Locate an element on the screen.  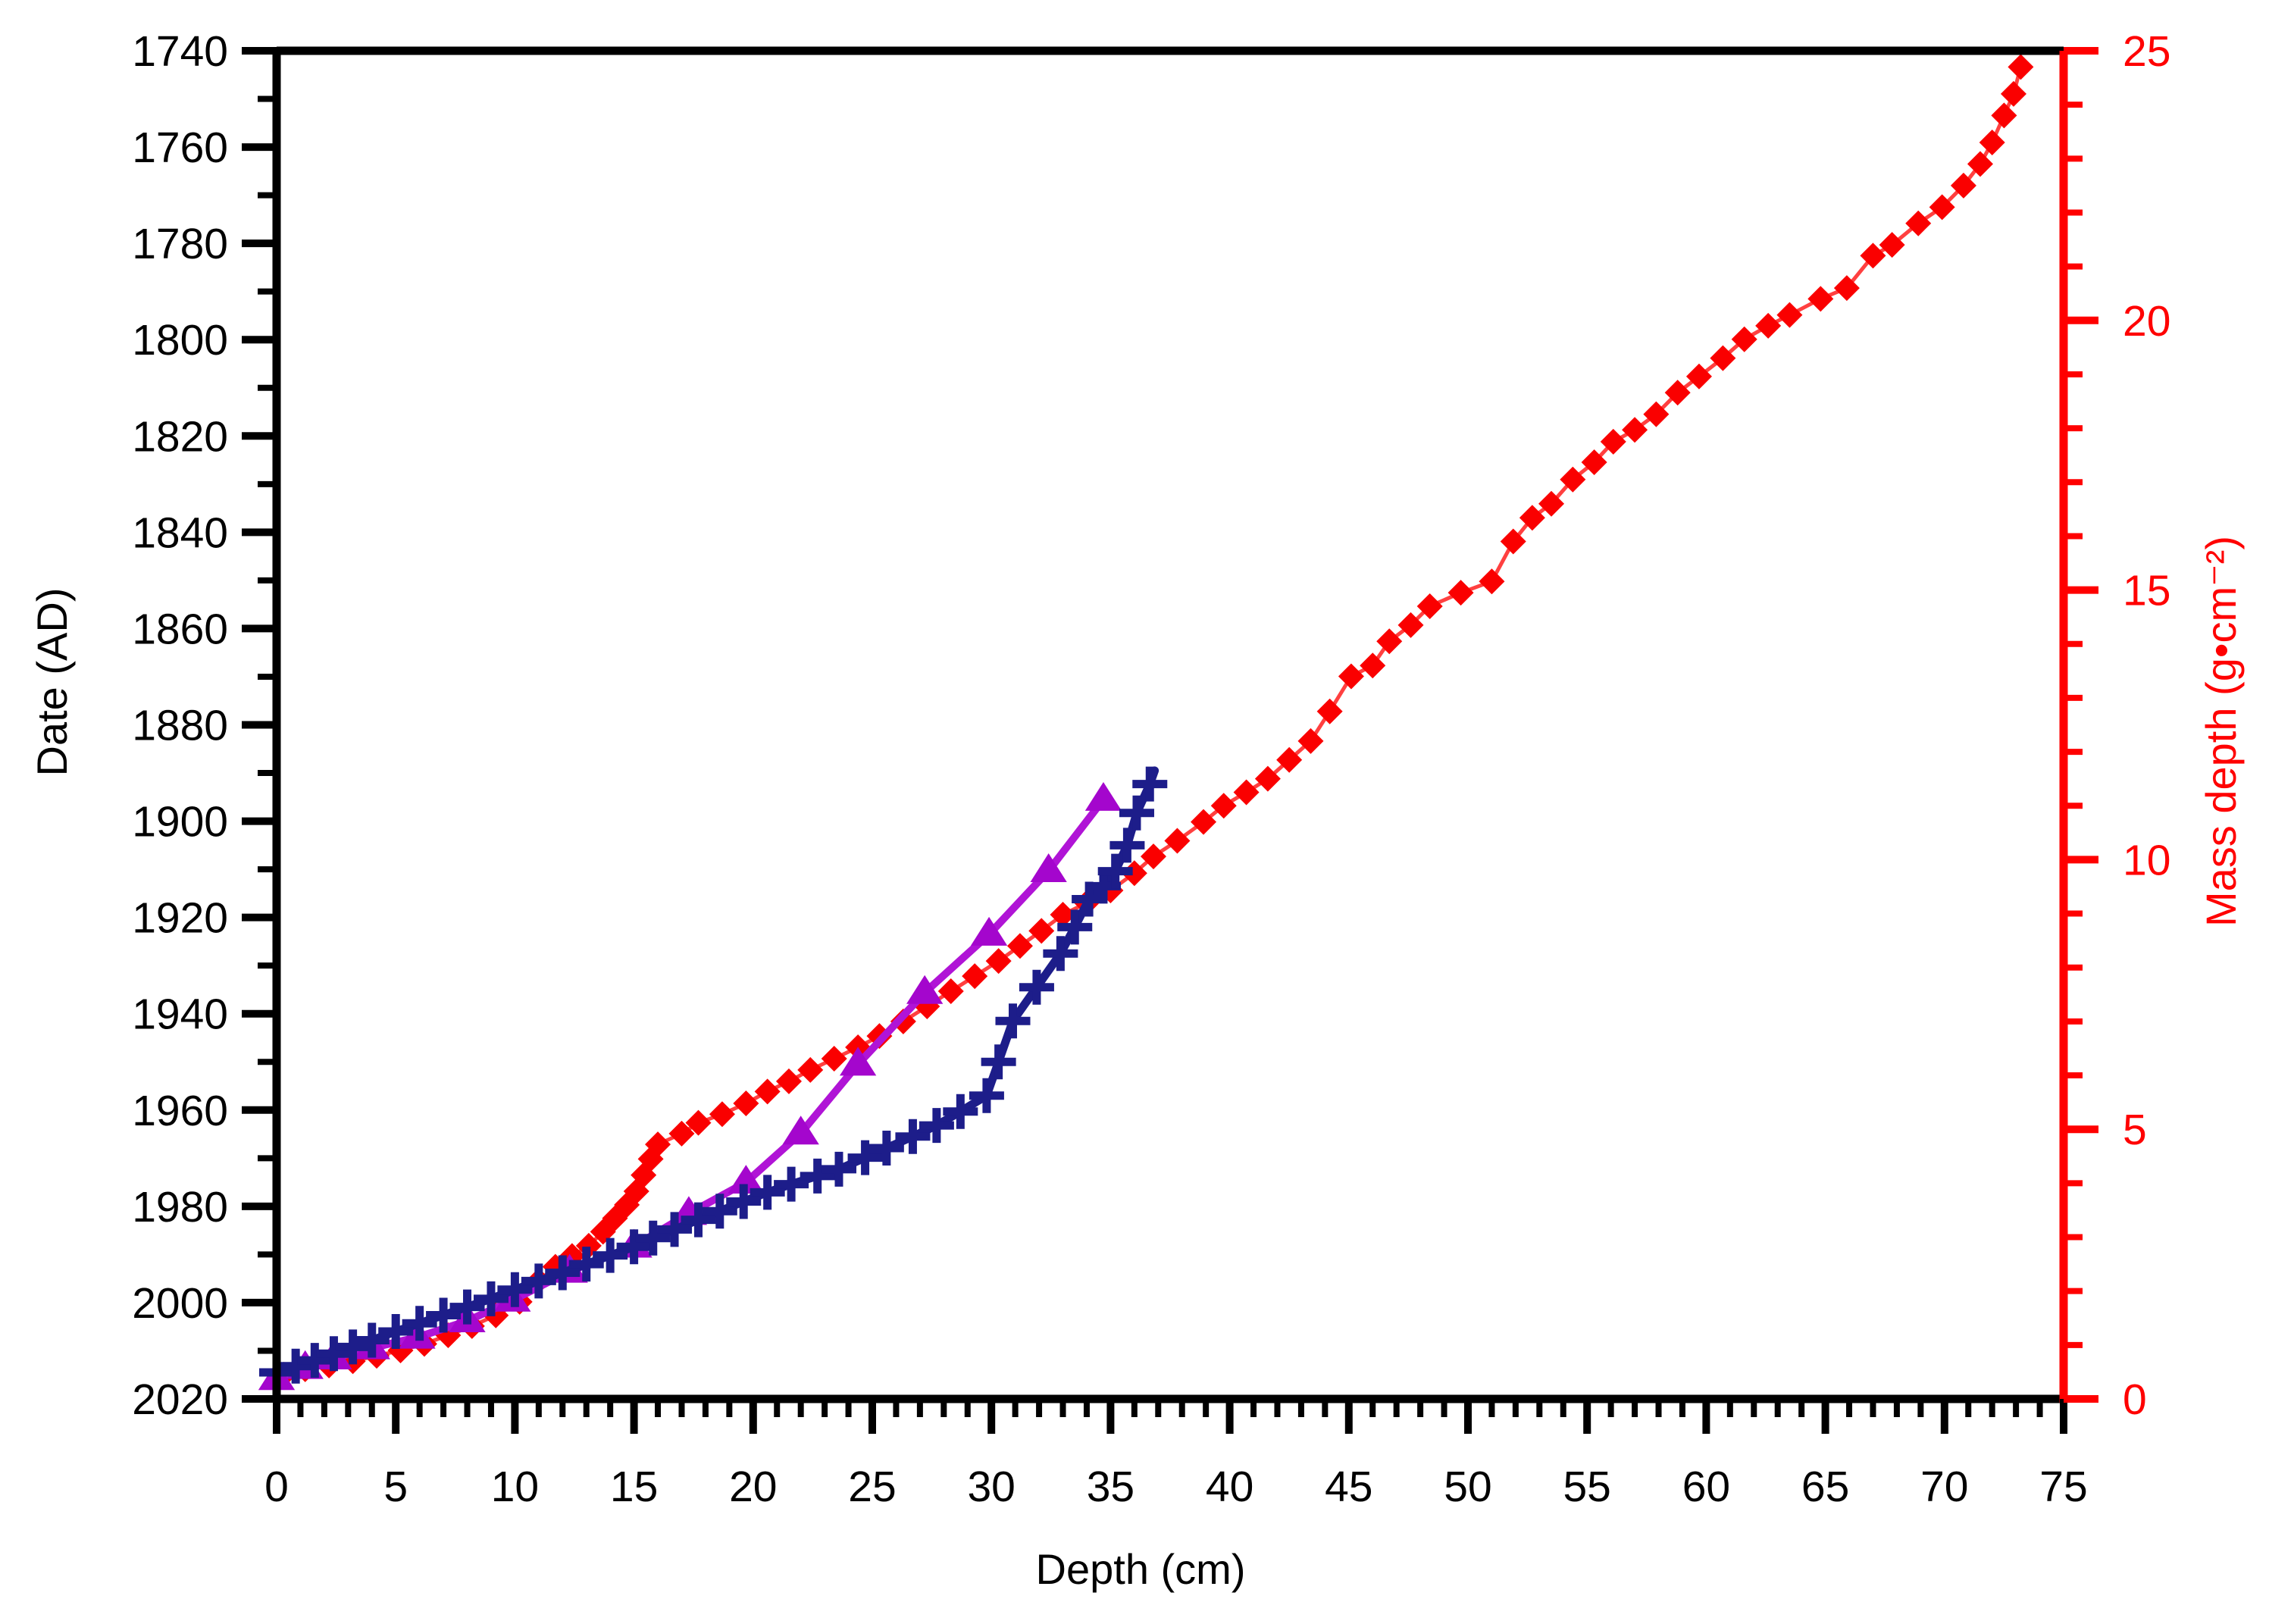
y-right-tick-label: 5 is located at coordinates (2135, 1130).